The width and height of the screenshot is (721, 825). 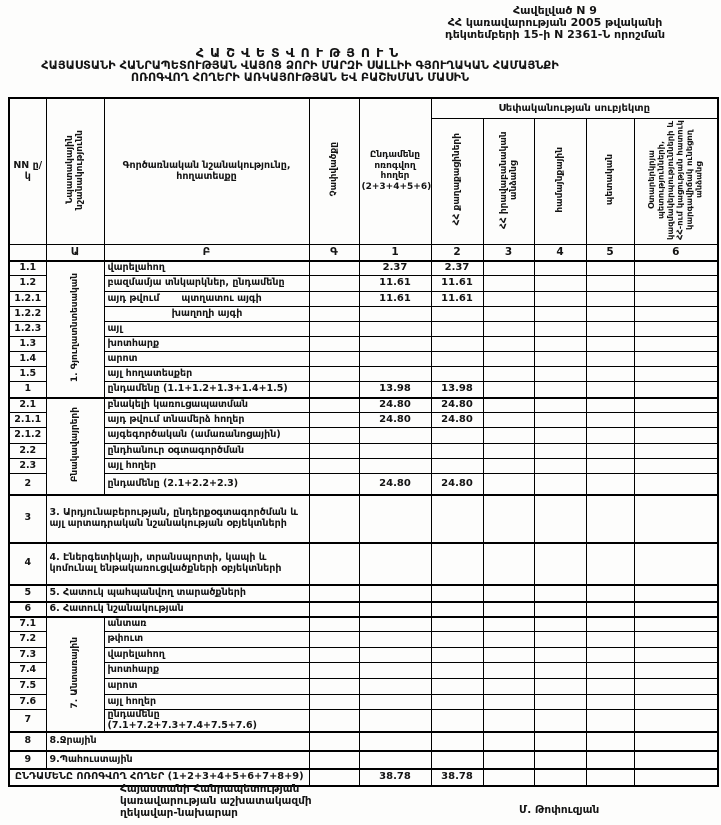 What do you see at coordinates (177, 760) in the screenshot?
I see `row-label-cell: 9.Պահուստային` at bounding box center [177, 760].